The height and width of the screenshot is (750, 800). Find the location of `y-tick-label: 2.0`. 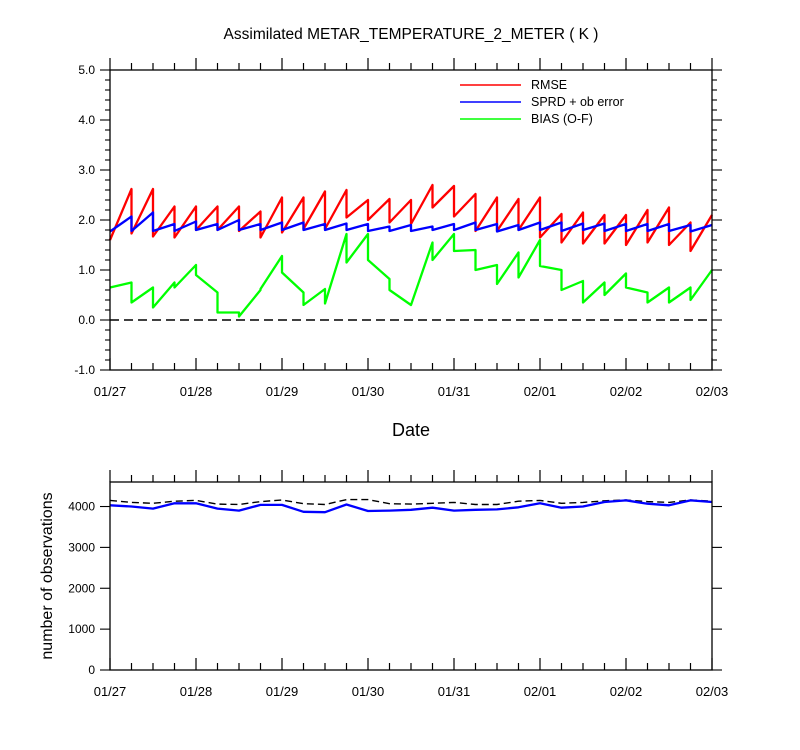

y-tick-label: 2.0 is located at coordinates (86, 220).